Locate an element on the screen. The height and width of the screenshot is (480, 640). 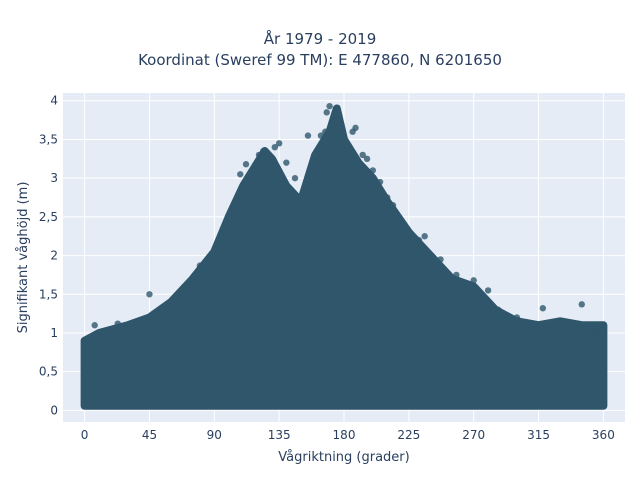
y-tick-label: 2 is located at coordinates (54, 256).